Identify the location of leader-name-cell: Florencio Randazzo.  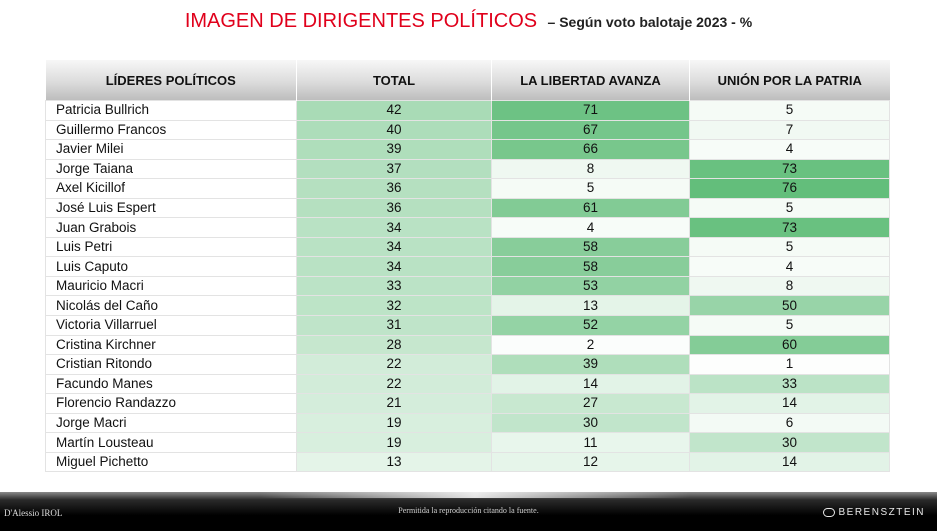
(171, 403).